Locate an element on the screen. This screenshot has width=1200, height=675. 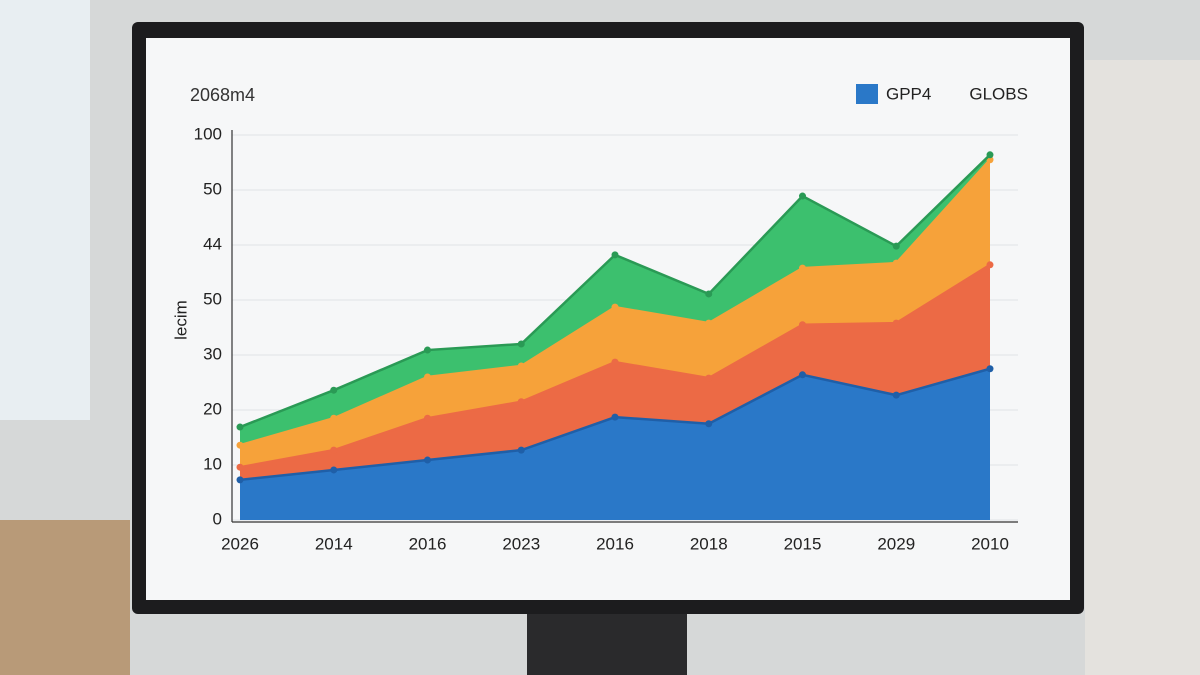
monitor-stand is located at coordinates (607, 642).